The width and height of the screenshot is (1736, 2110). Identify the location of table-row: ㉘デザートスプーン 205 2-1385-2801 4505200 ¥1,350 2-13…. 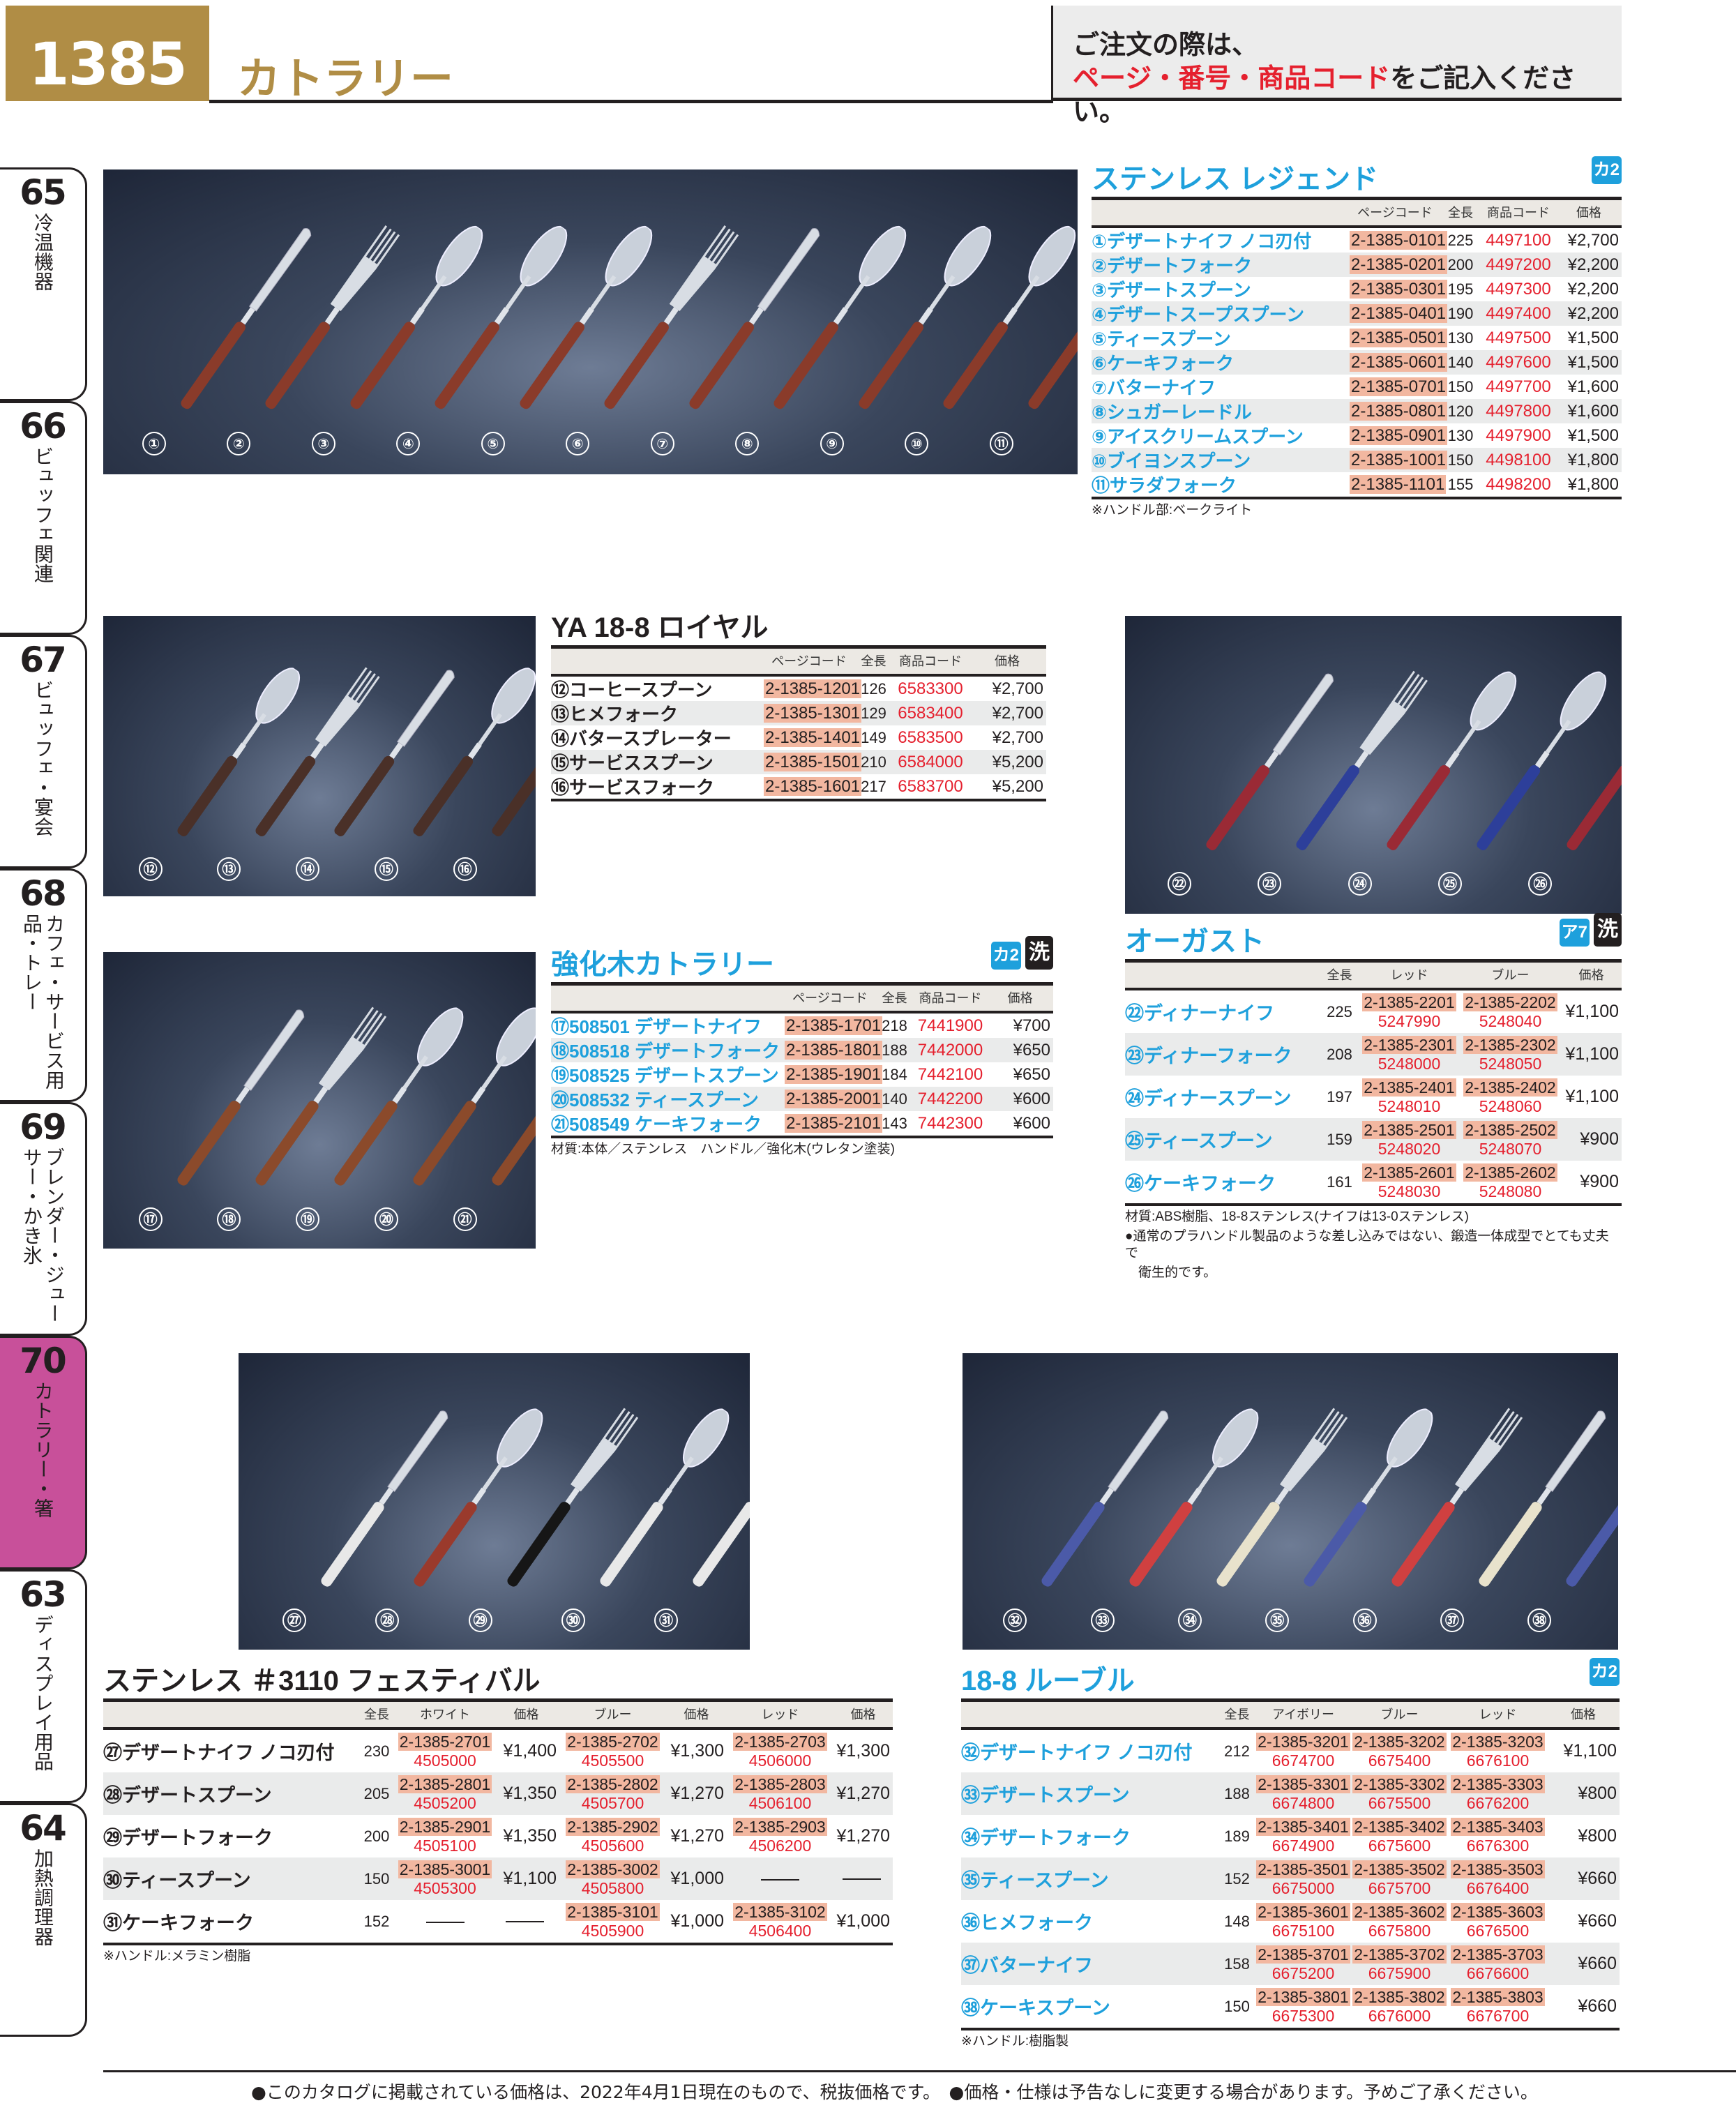
(498, 1793).